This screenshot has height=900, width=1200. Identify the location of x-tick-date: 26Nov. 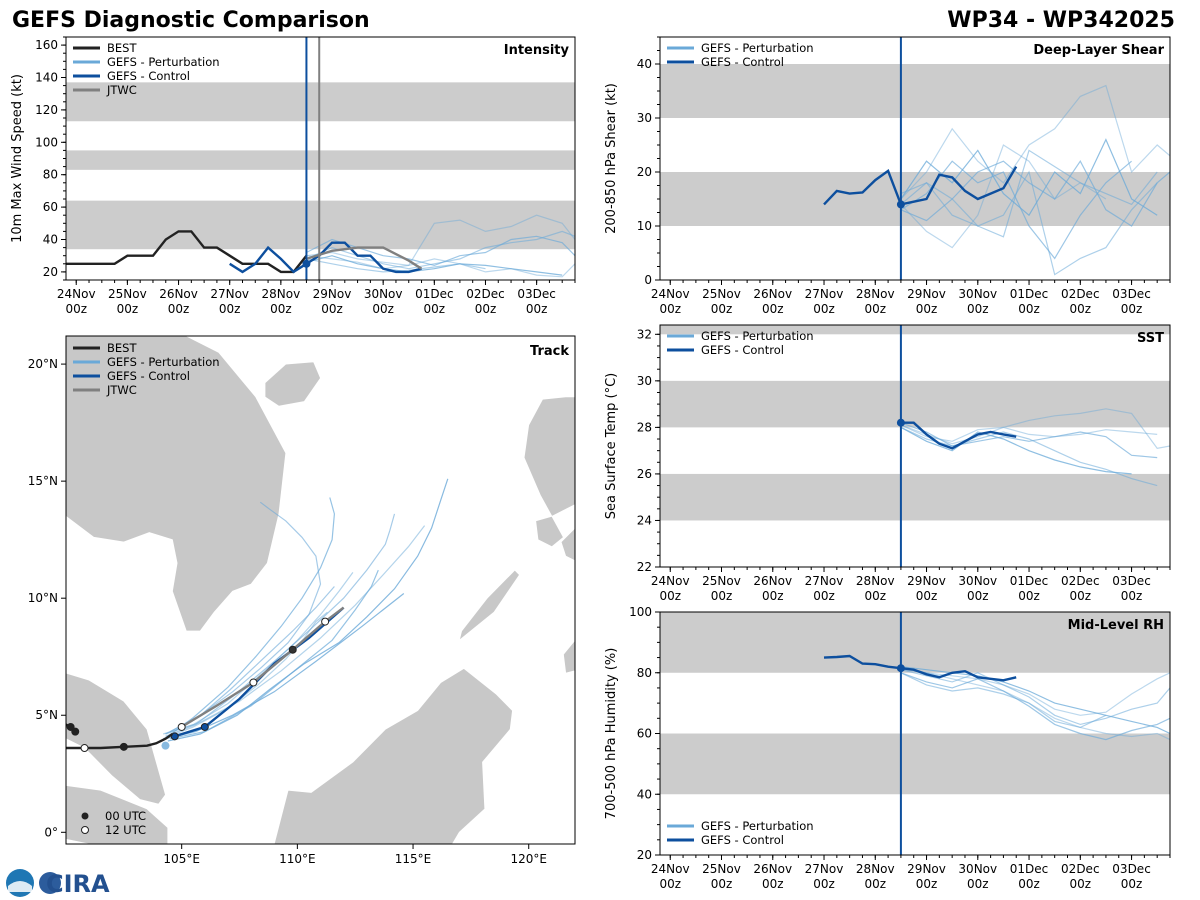
(772, 581).